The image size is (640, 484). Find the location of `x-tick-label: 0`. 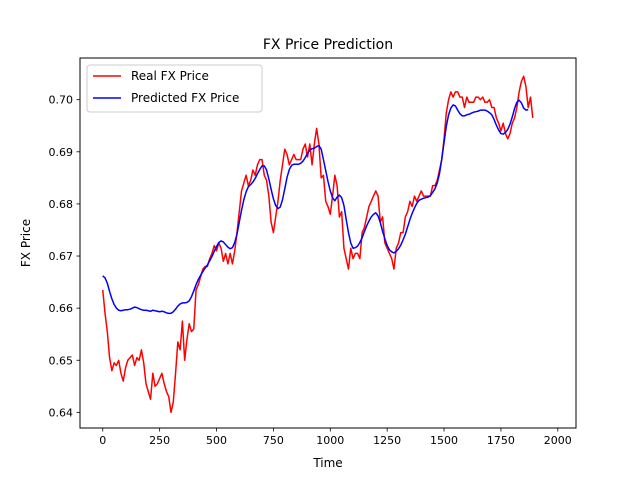

x-tick-label: 0 is located at coordinates (102, 440).